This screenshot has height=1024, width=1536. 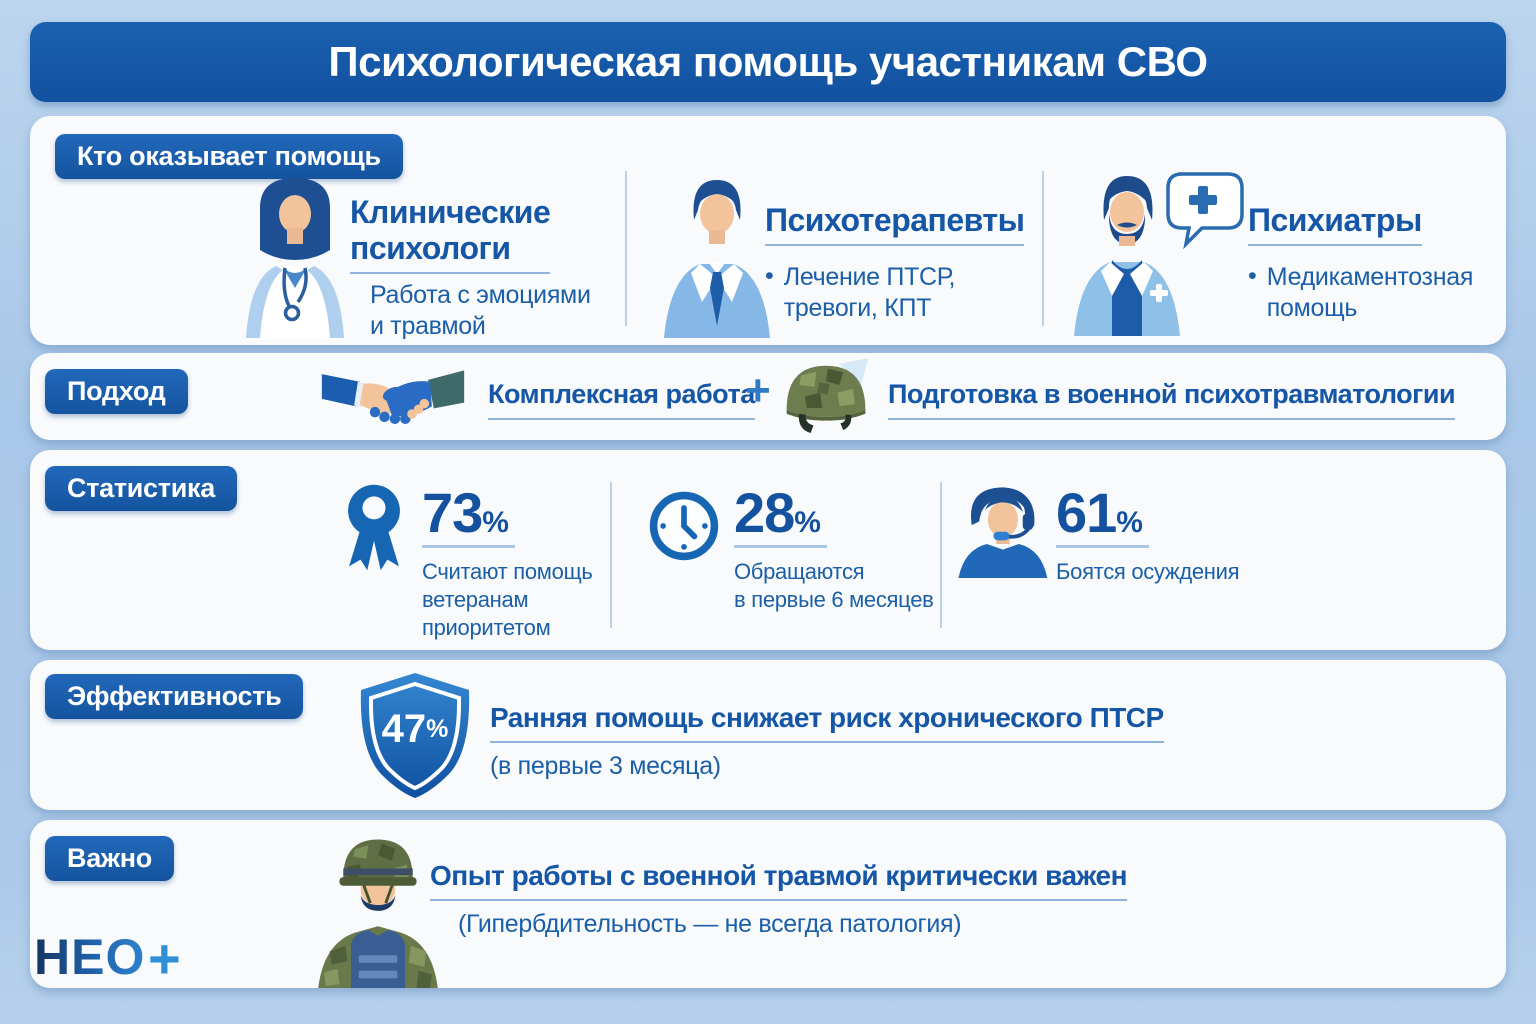 What do you see at coordinates (764, 512) in the screenshot?
I see `stat-number: 28` at bounding box center [764, 512].